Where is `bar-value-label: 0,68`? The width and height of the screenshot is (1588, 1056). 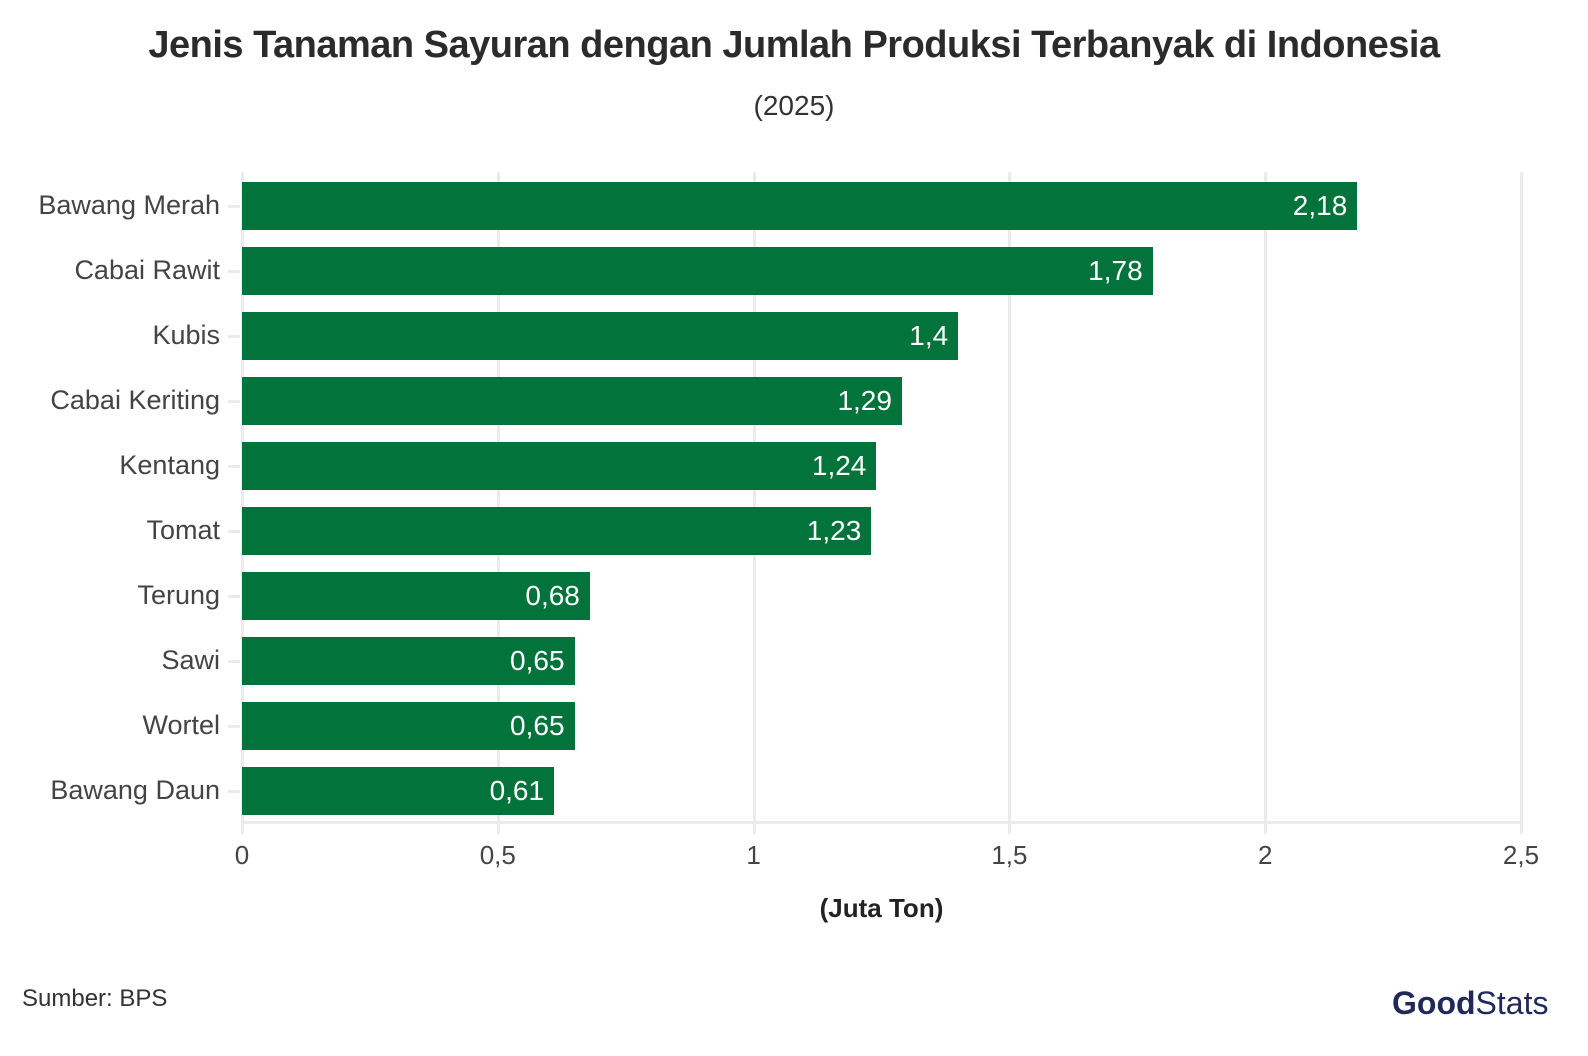
bar-value-label: 0,68 is located at coordinates (552, 595).